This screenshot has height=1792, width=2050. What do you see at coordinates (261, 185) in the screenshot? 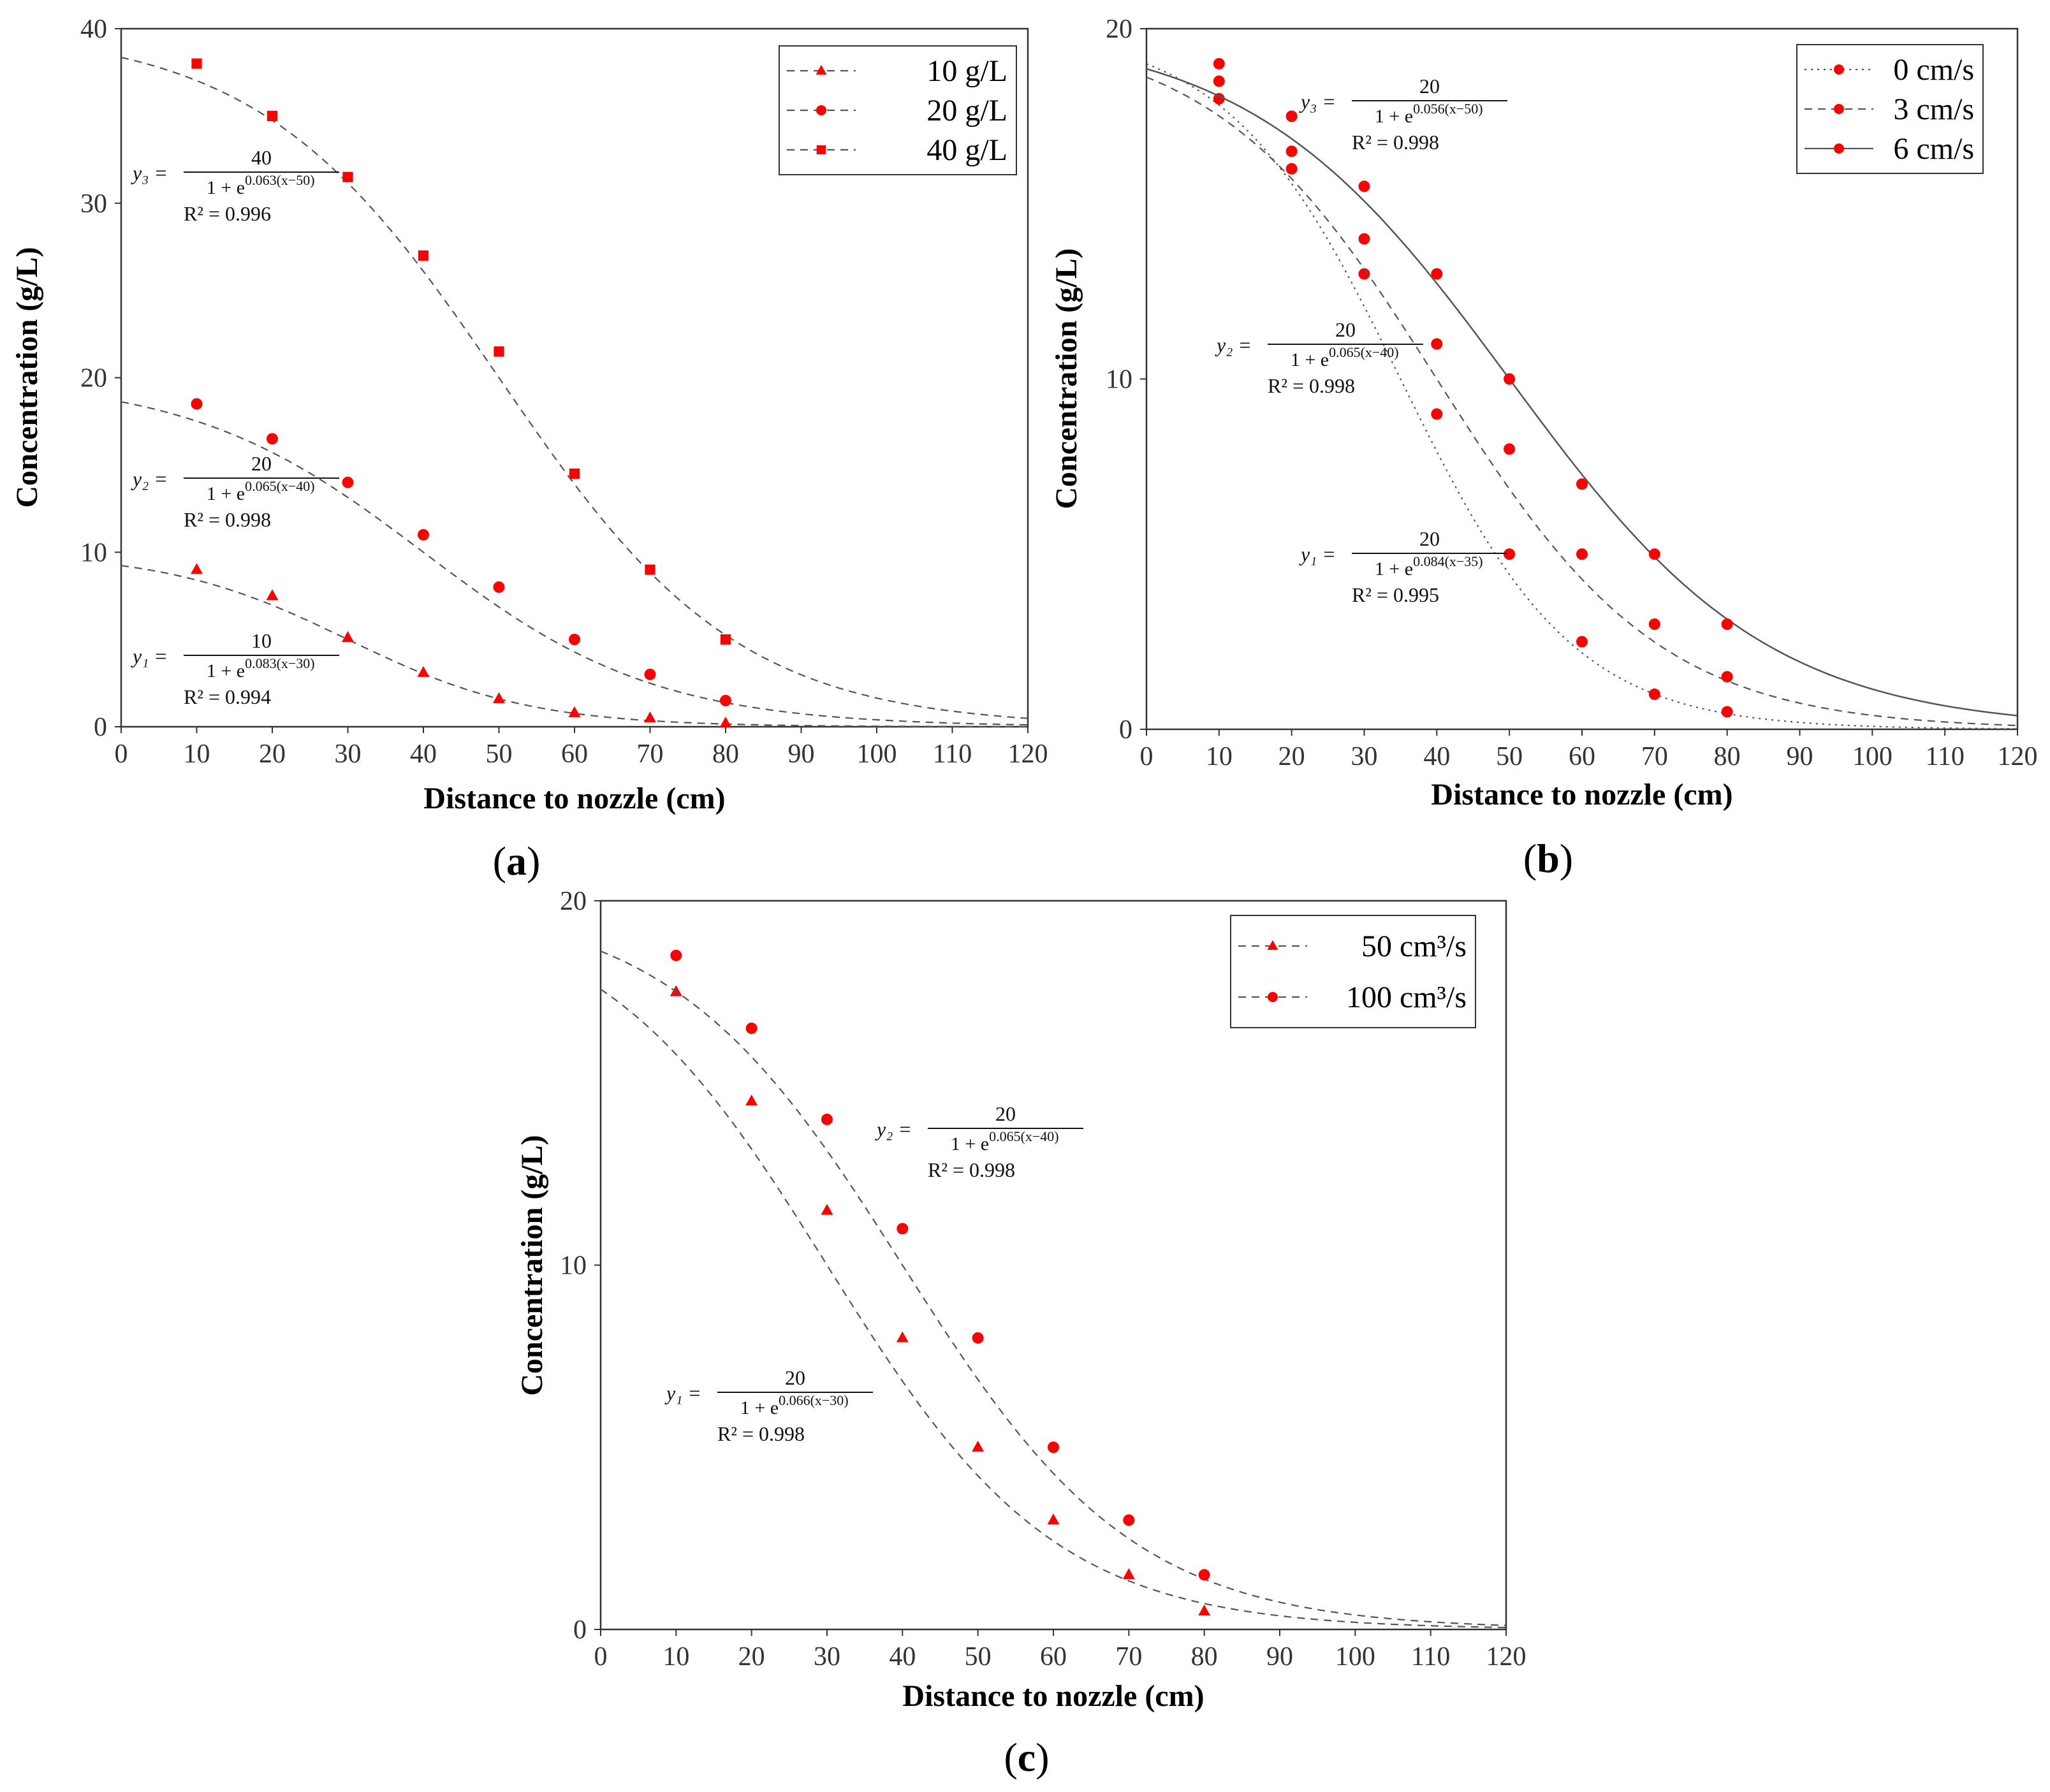
I see `equation-denominator: 1 + e0.063(x−50)` at bounding box center [261, 185].